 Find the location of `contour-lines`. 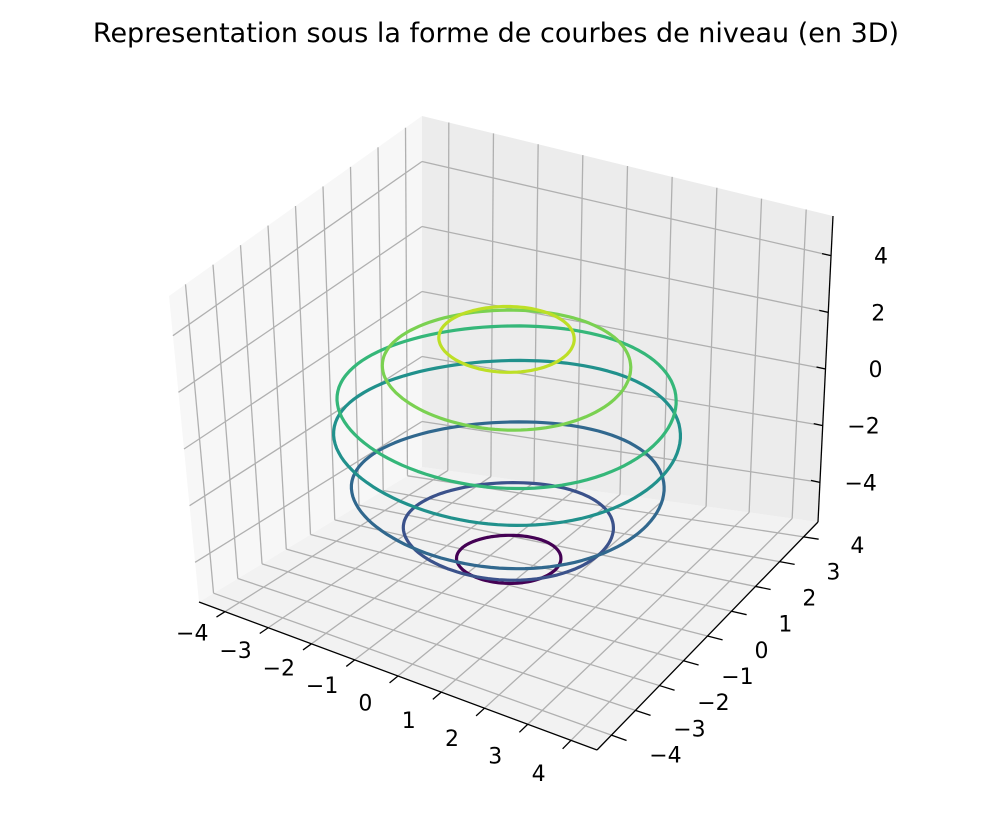

contour-lines is located at coordinates (507, 445).